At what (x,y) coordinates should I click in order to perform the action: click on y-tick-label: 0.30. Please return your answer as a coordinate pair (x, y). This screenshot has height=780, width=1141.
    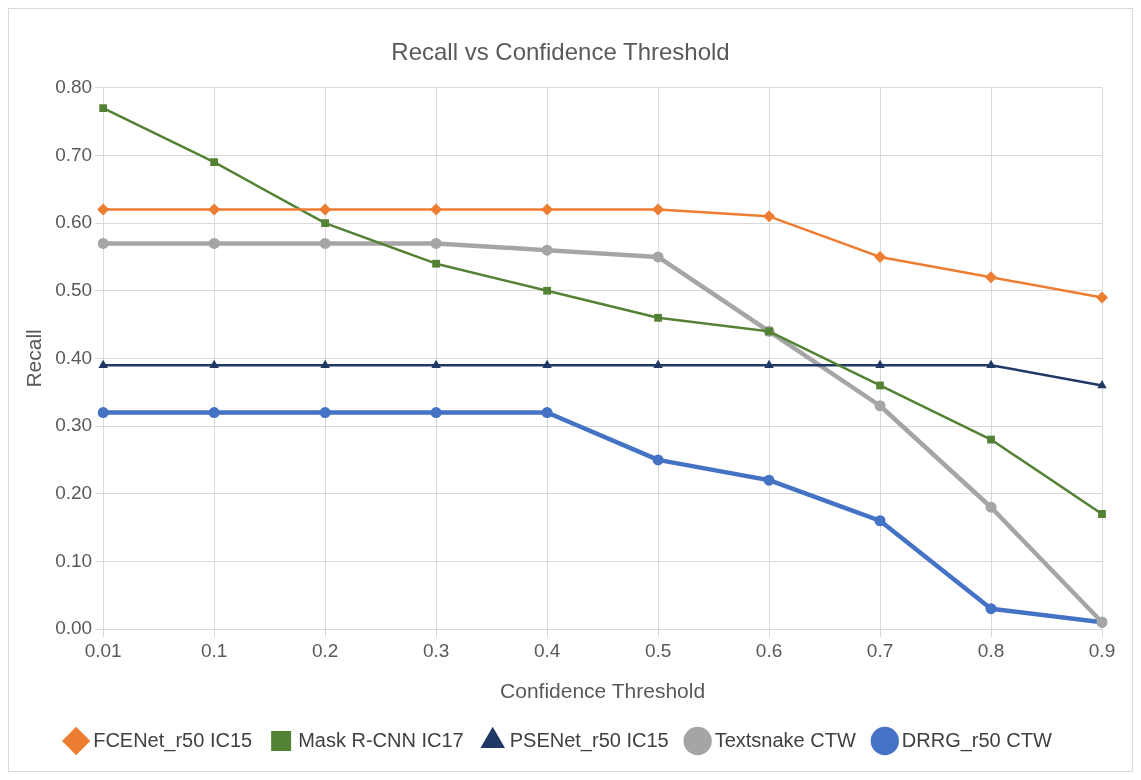
    Looking at the image, I should click on (74, 425).